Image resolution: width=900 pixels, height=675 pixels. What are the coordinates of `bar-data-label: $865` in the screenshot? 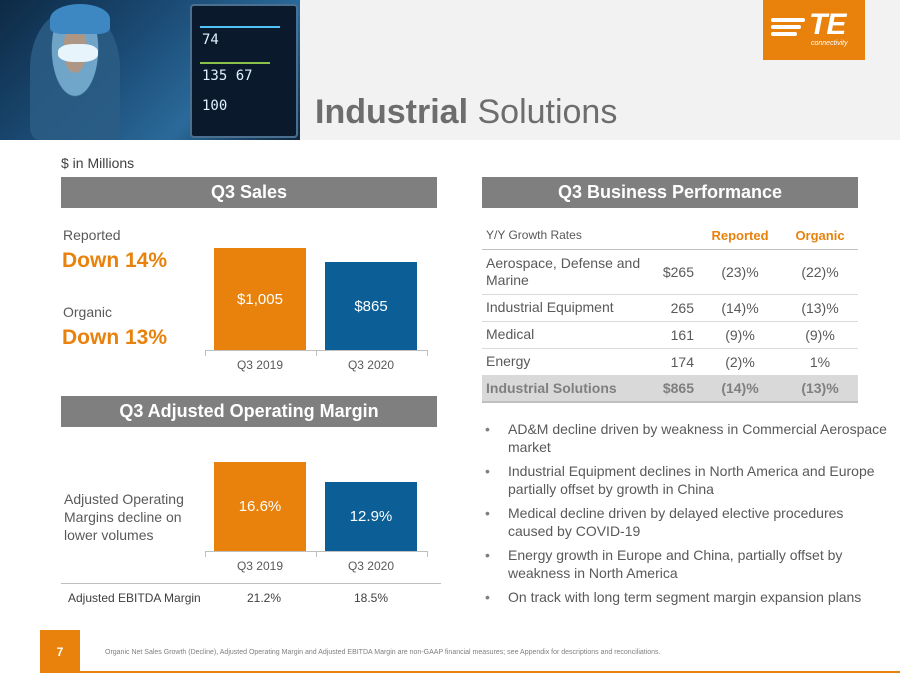 It's located at (371, 306).